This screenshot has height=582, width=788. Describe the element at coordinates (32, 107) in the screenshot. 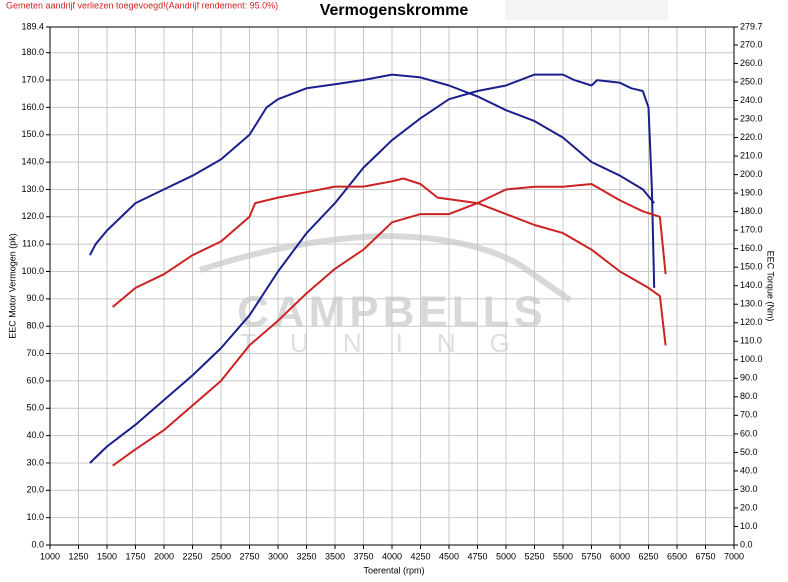

I see `y-tick-label: 160.0` at that location.